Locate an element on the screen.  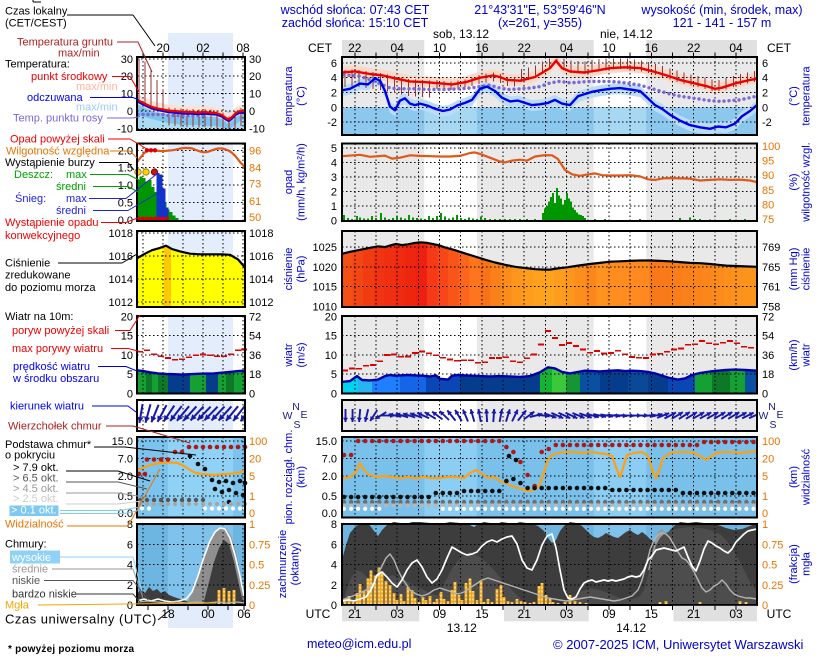
svg-text: Wystąpienie burzy is located at coordinates (50, 163).